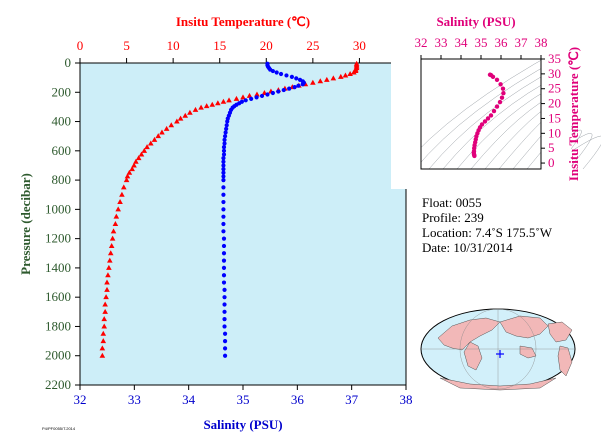  Describe the element at coordinates (491, 39) in the screenshot. I see `ts-clip-top` at that location.